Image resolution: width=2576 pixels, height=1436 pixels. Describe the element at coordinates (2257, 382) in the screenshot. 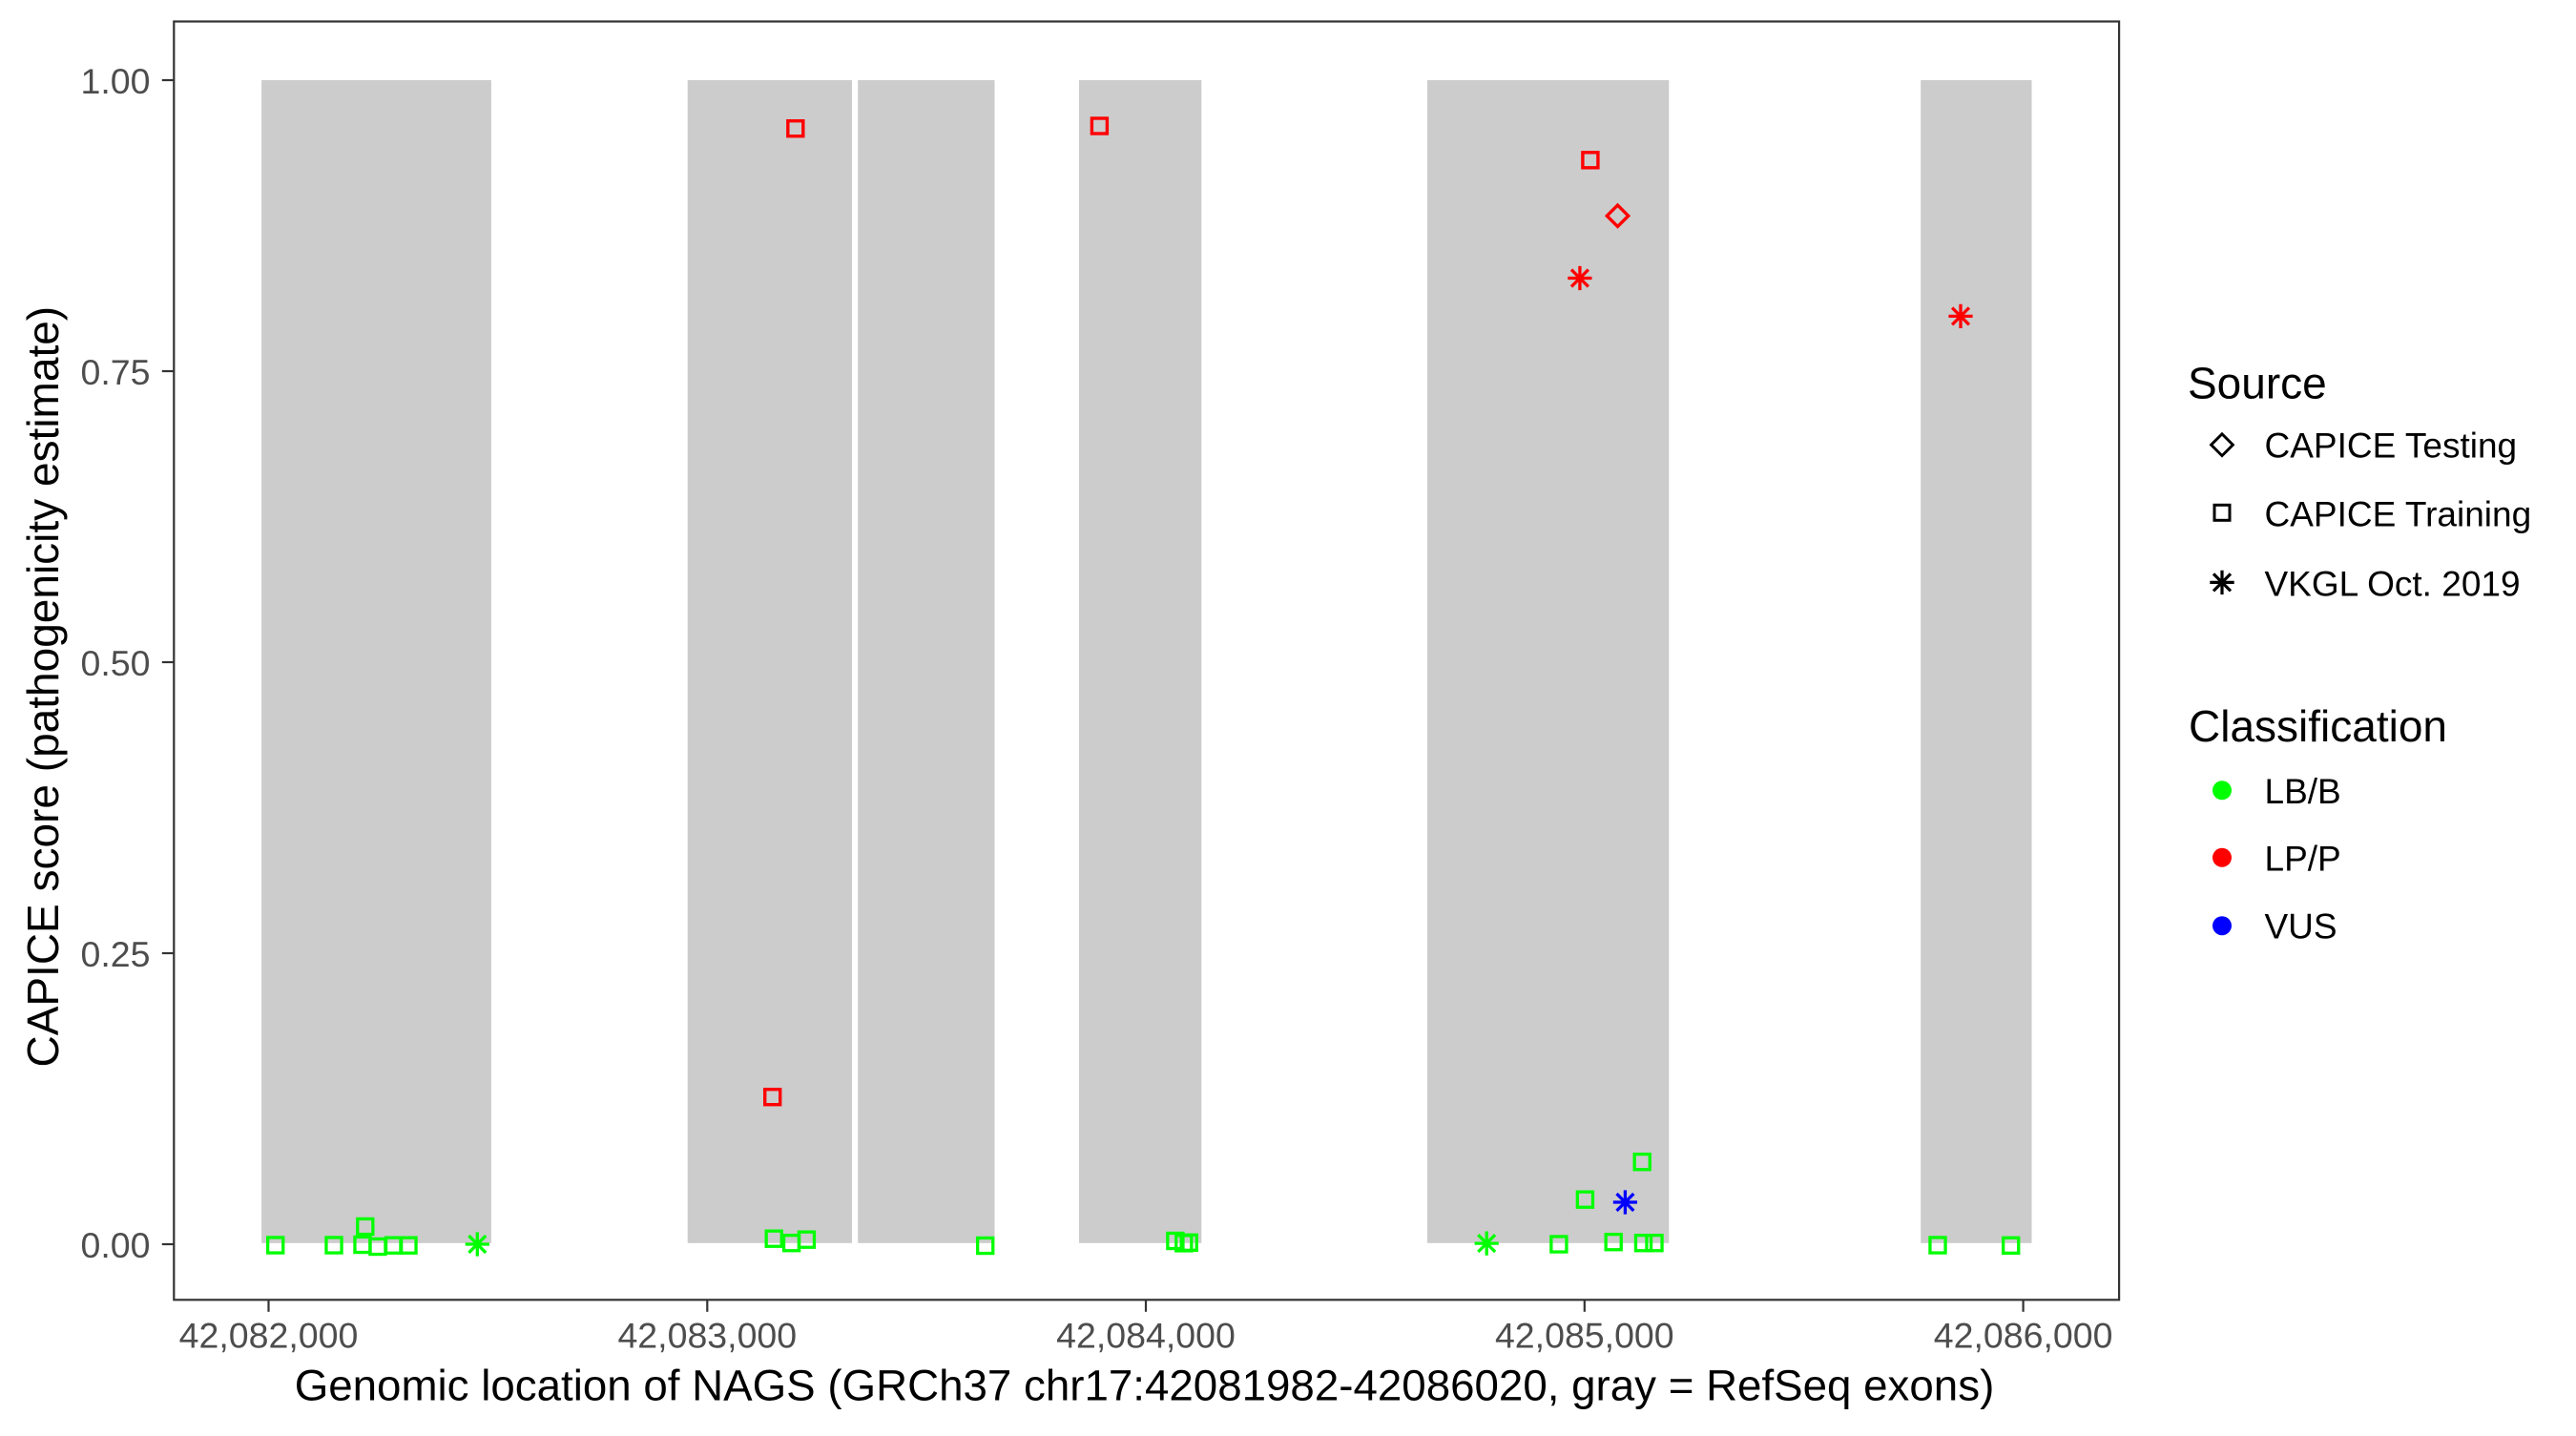

I see `svg-text: Source` at that location.